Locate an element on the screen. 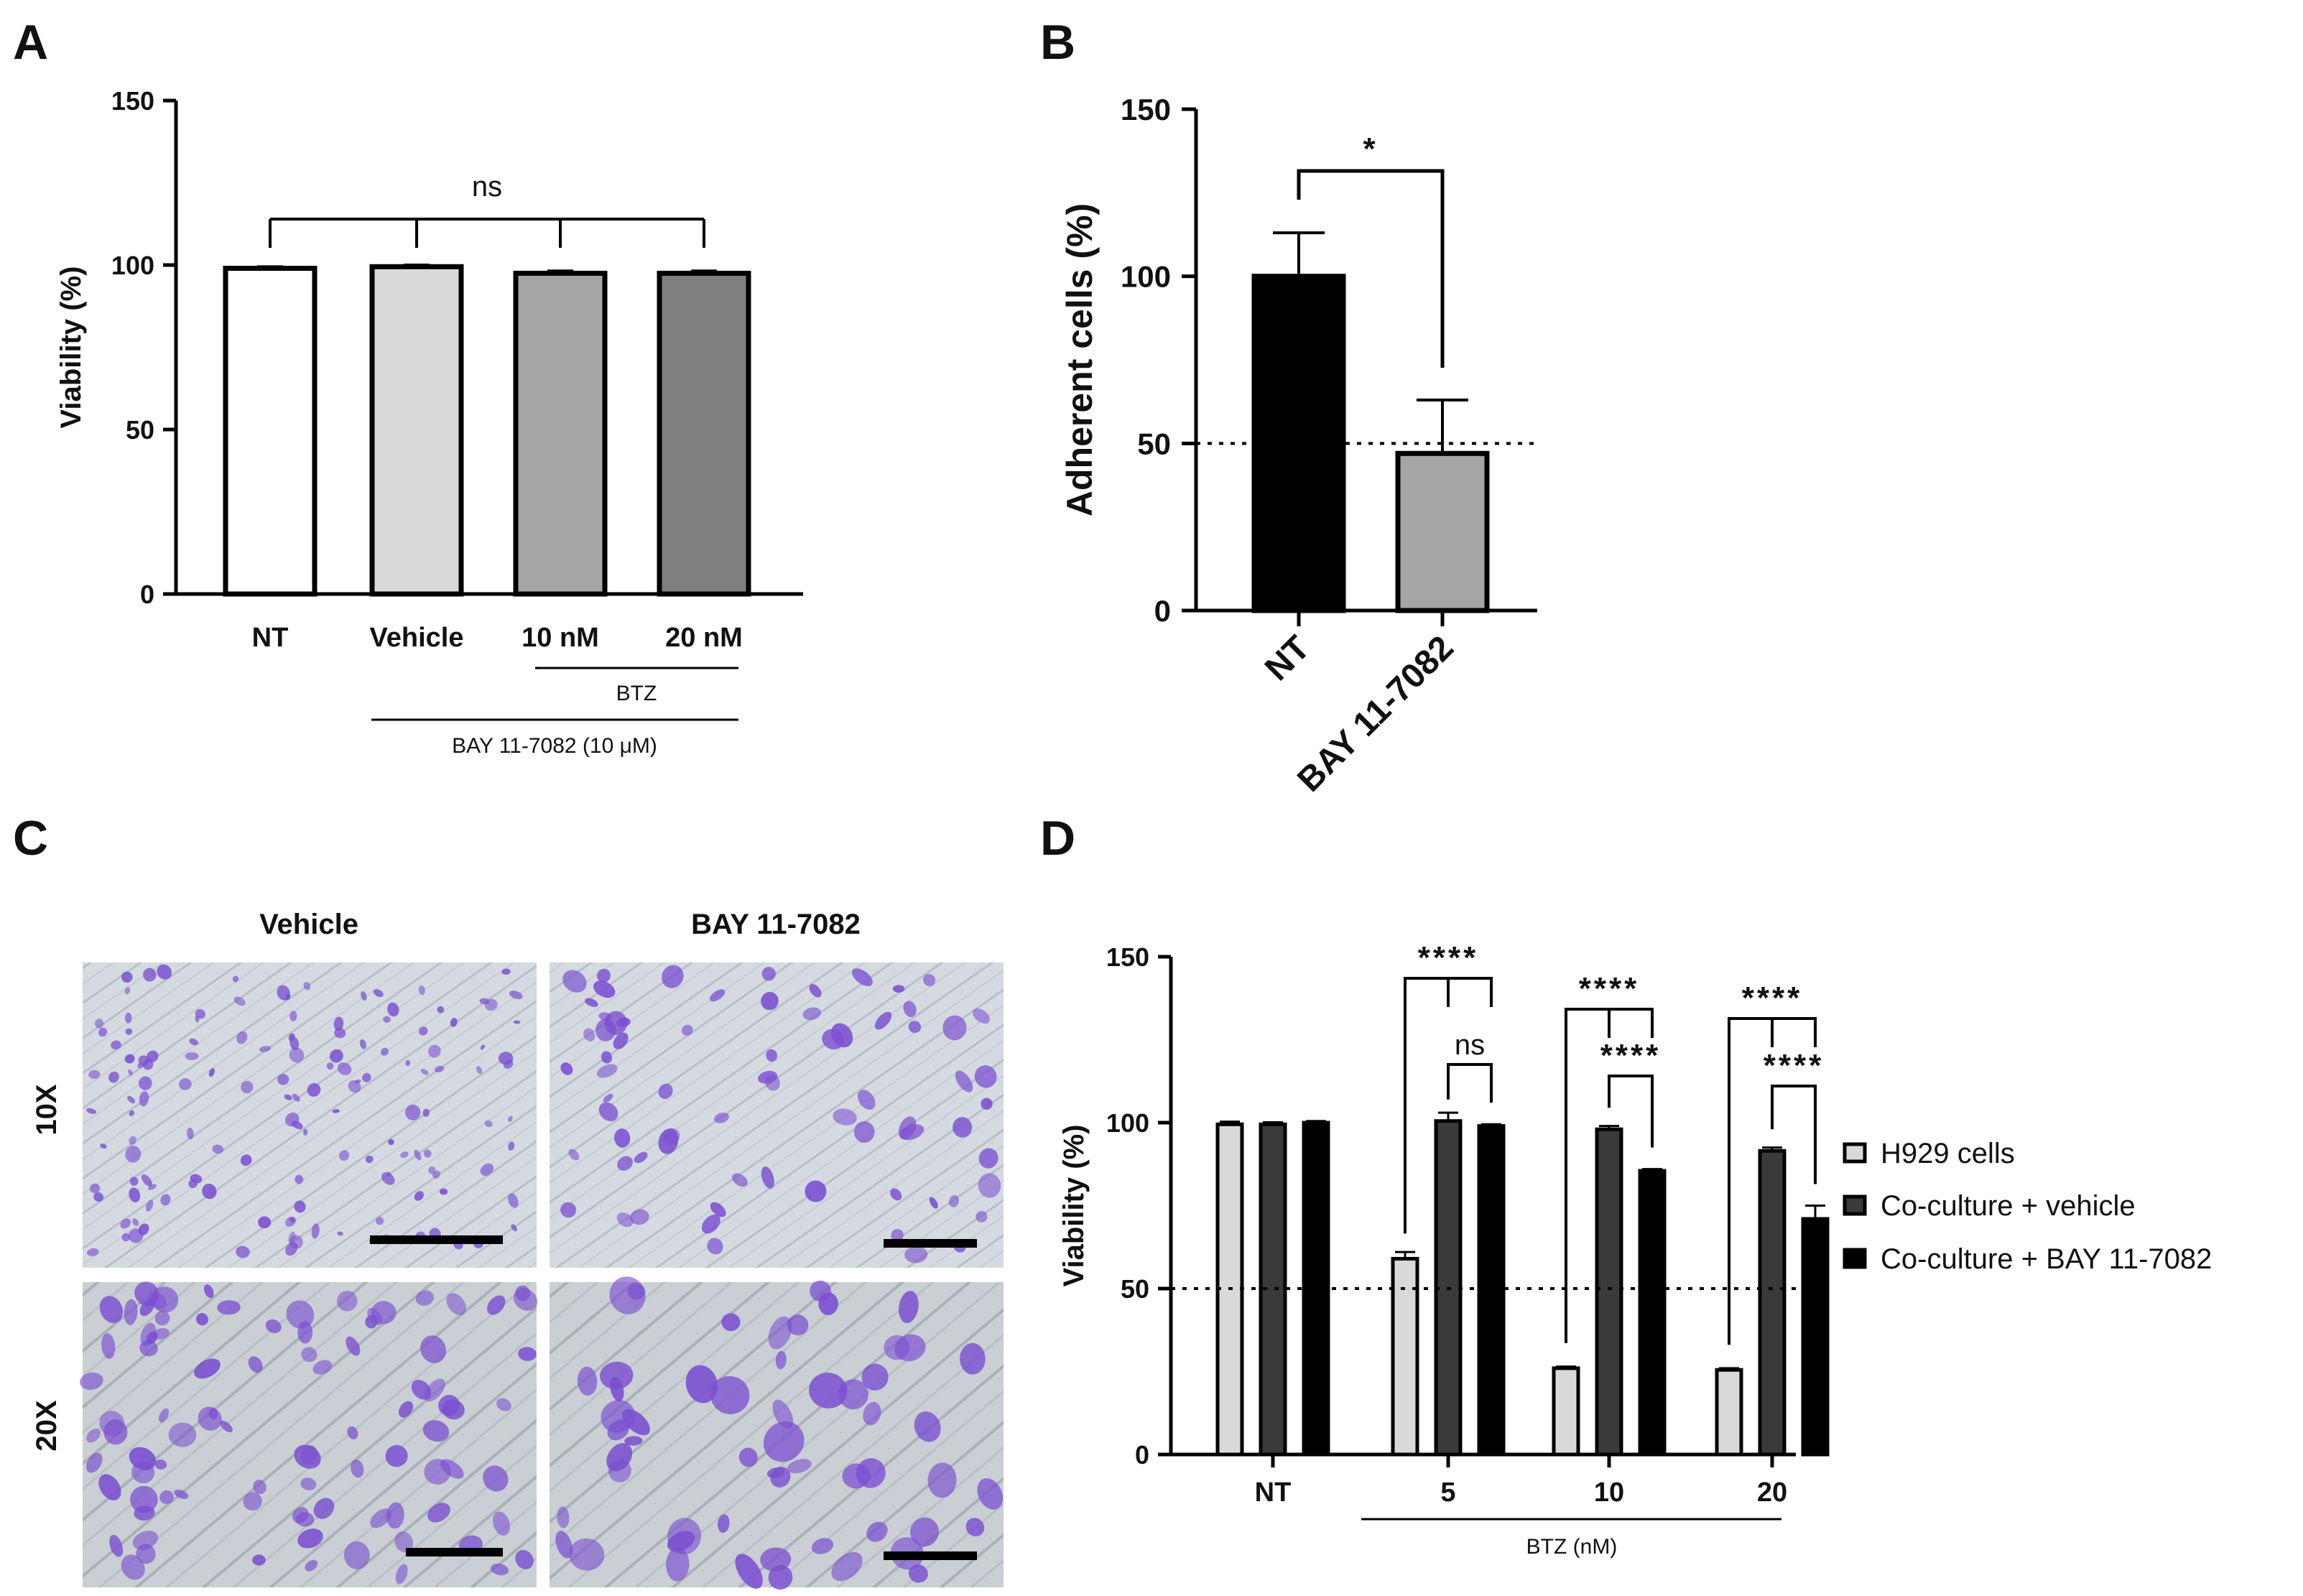  legend-label: Co-culture + BAY 11-7082 is located at coordinates (2046, 1259).